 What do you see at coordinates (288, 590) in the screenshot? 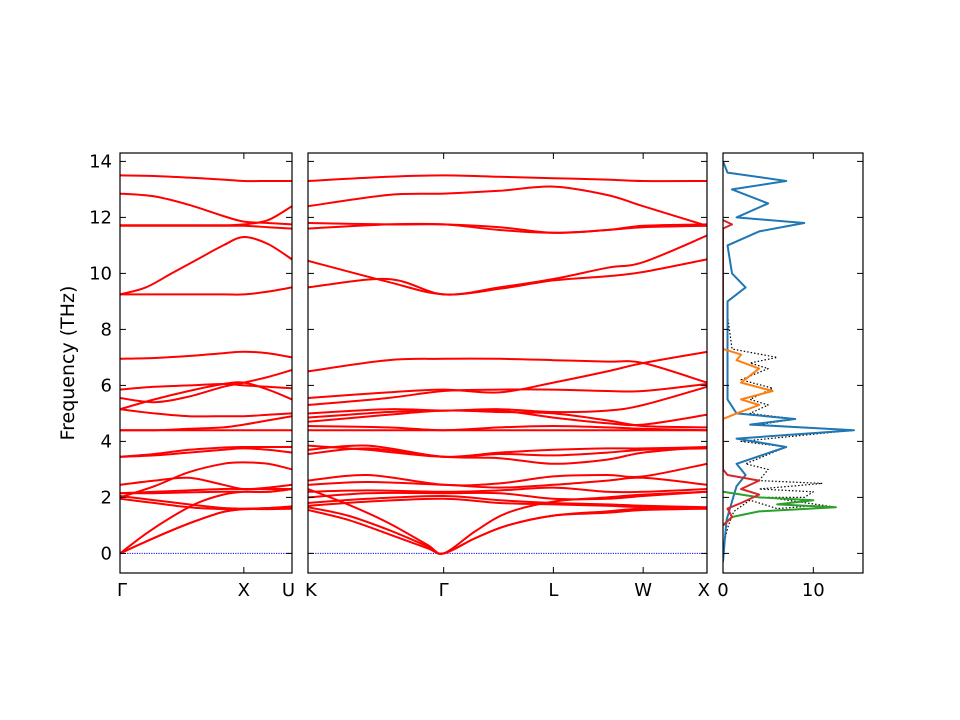
I see `k-point-label: U` at bounding box center [288, 590].